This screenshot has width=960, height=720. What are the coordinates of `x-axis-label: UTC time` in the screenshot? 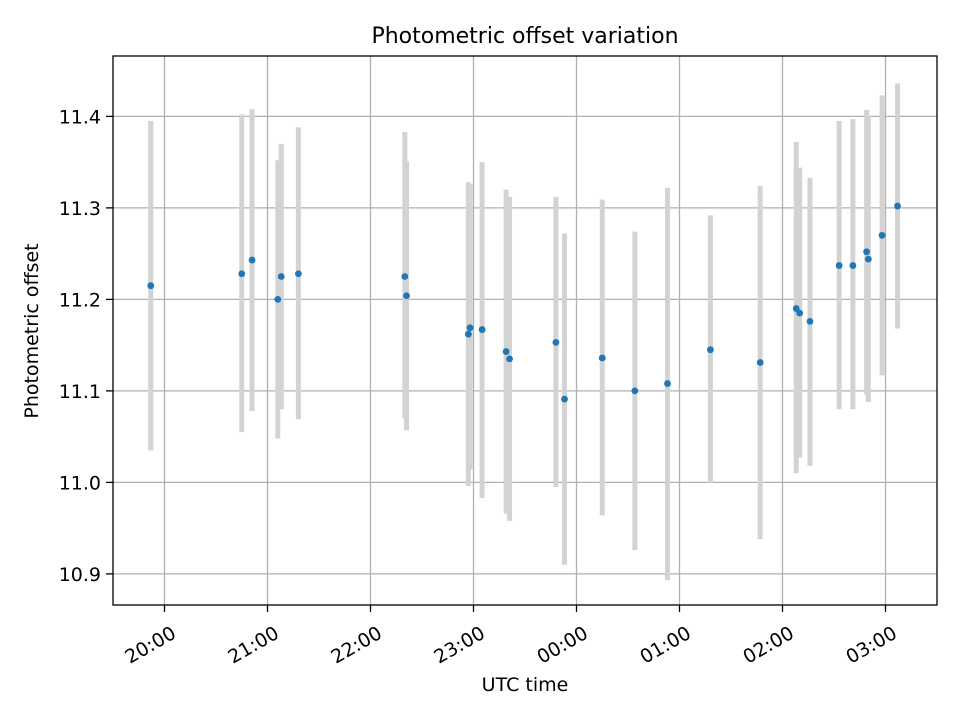 It's located at (525, 685).